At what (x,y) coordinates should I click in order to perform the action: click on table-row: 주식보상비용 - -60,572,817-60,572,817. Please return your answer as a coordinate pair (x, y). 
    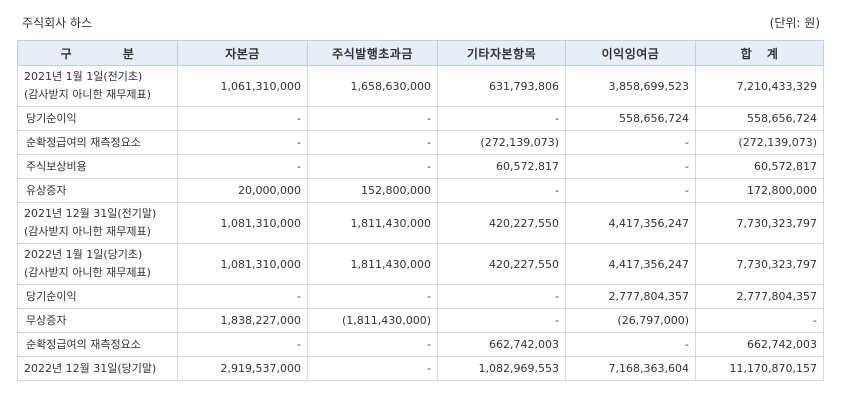
    Looking at the image, I should click on (420, 166).